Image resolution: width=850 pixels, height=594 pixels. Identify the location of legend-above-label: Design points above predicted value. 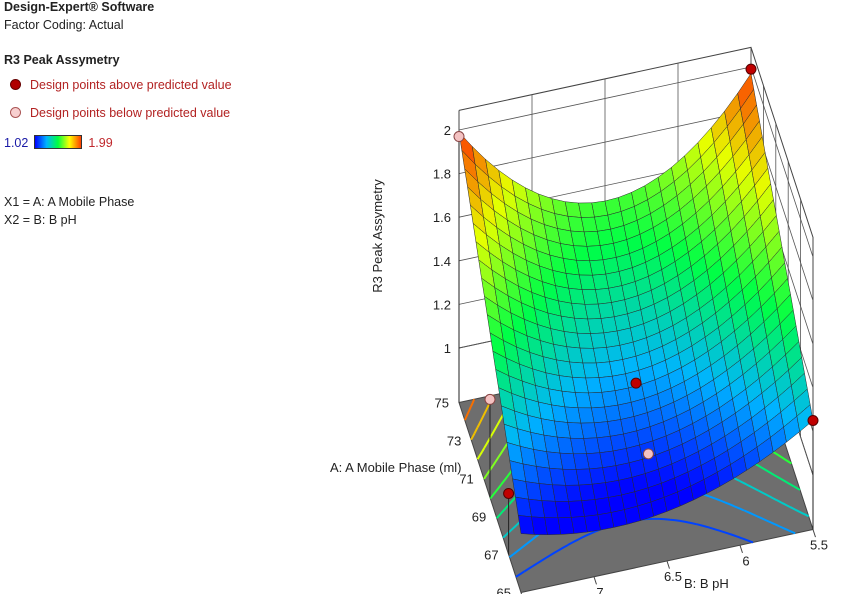
(131, 85).